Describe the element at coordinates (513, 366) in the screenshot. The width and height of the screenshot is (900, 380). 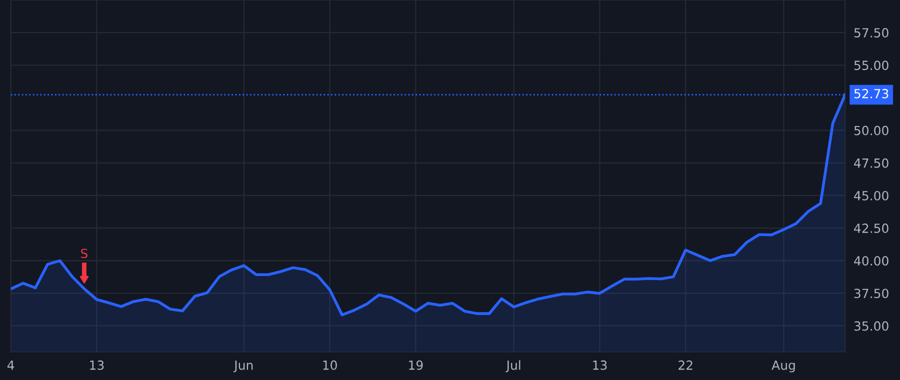
I see `x-tick-label: Jul` at that location.